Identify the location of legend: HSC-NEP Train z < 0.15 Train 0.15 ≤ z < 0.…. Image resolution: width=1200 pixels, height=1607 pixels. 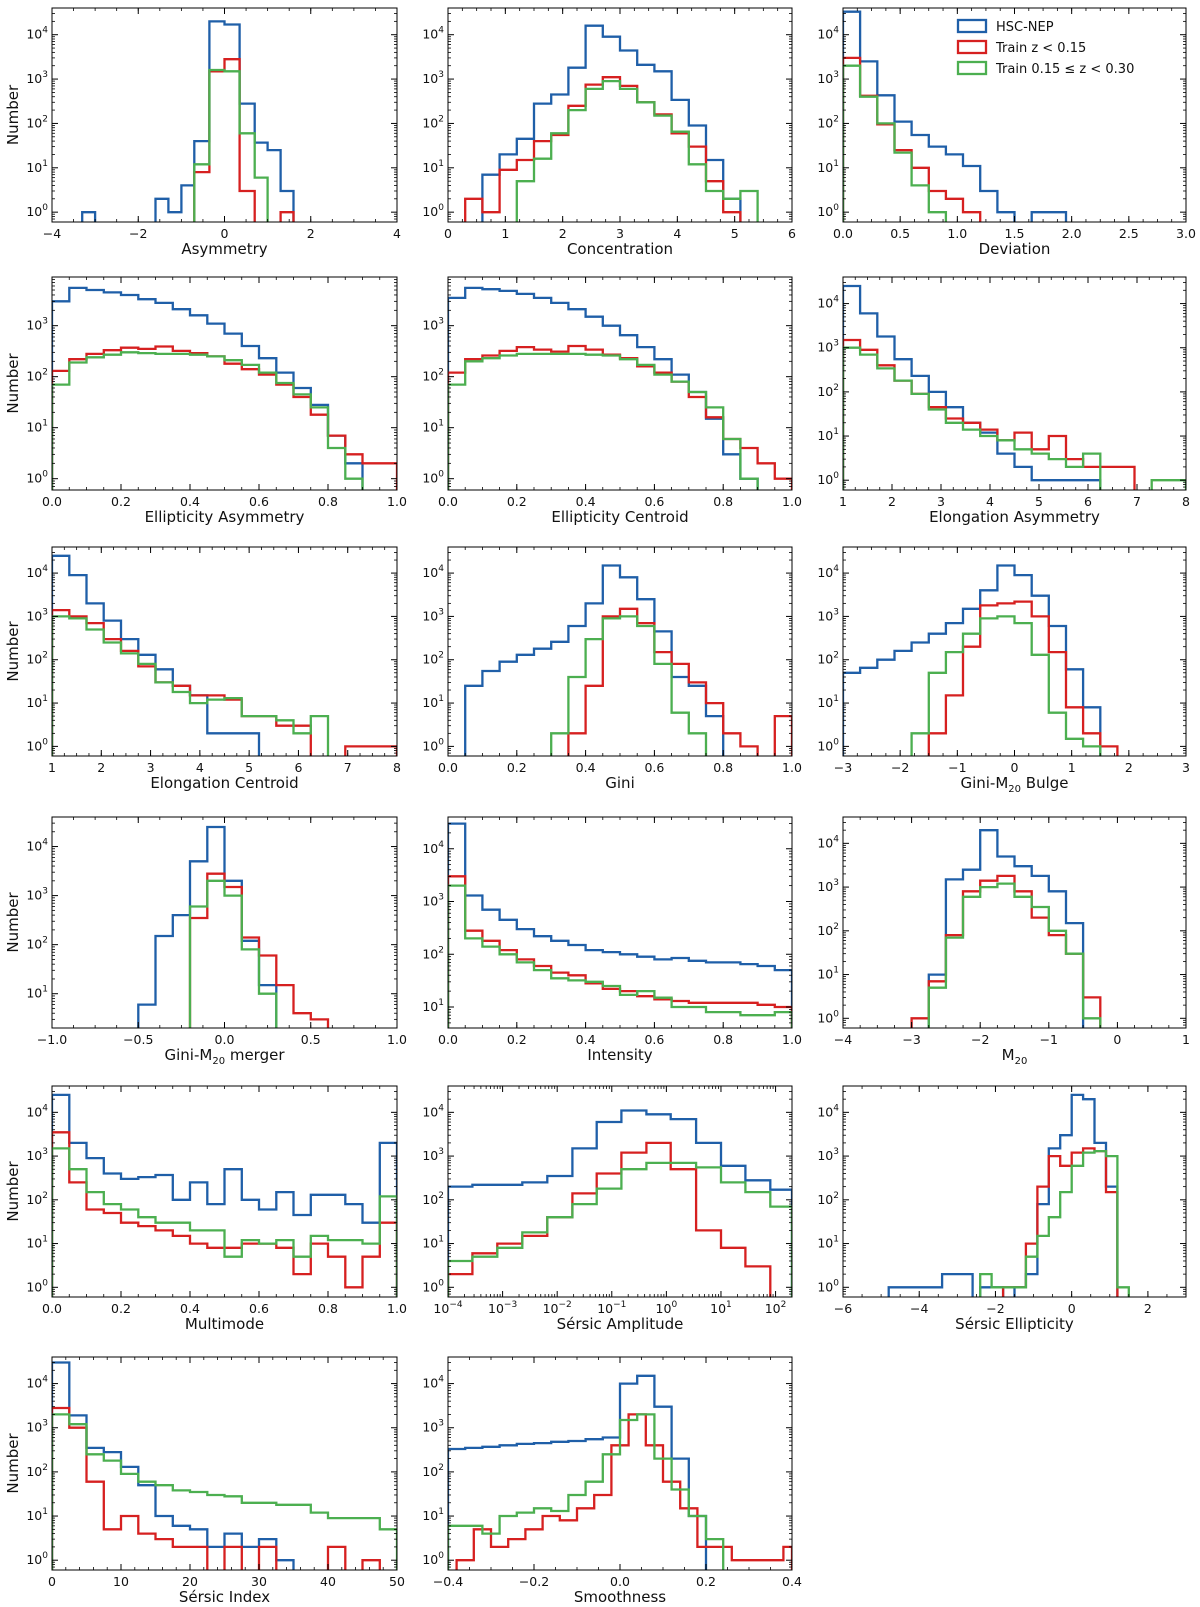
(1045, 47).